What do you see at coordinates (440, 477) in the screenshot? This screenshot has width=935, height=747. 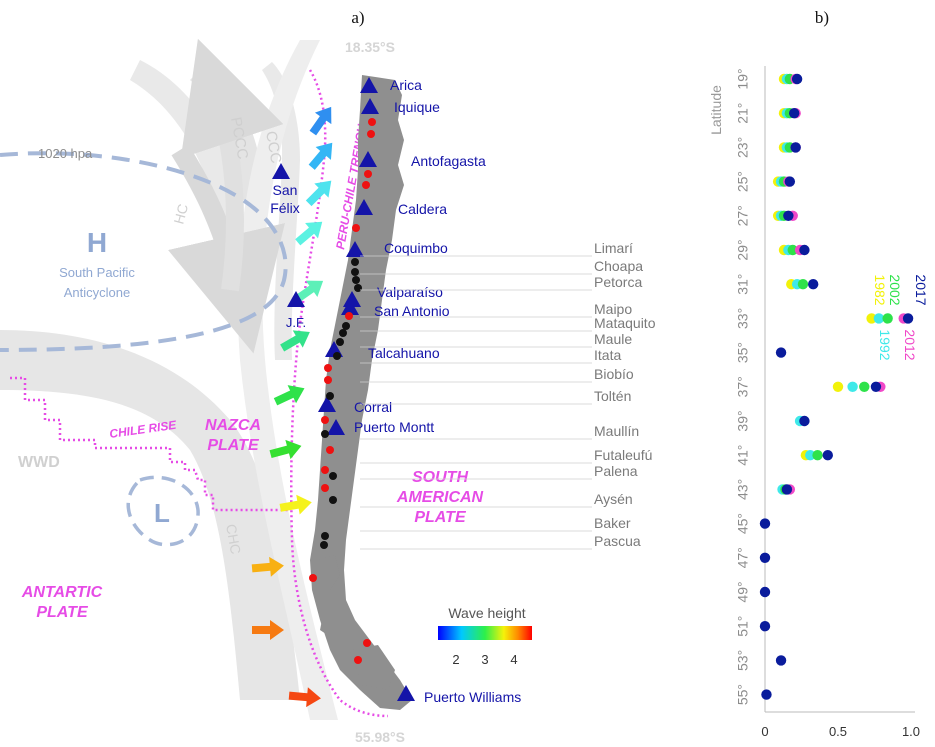 I see `south-american-plate-label-1: SOUTH` at bounding box center [440, 477].